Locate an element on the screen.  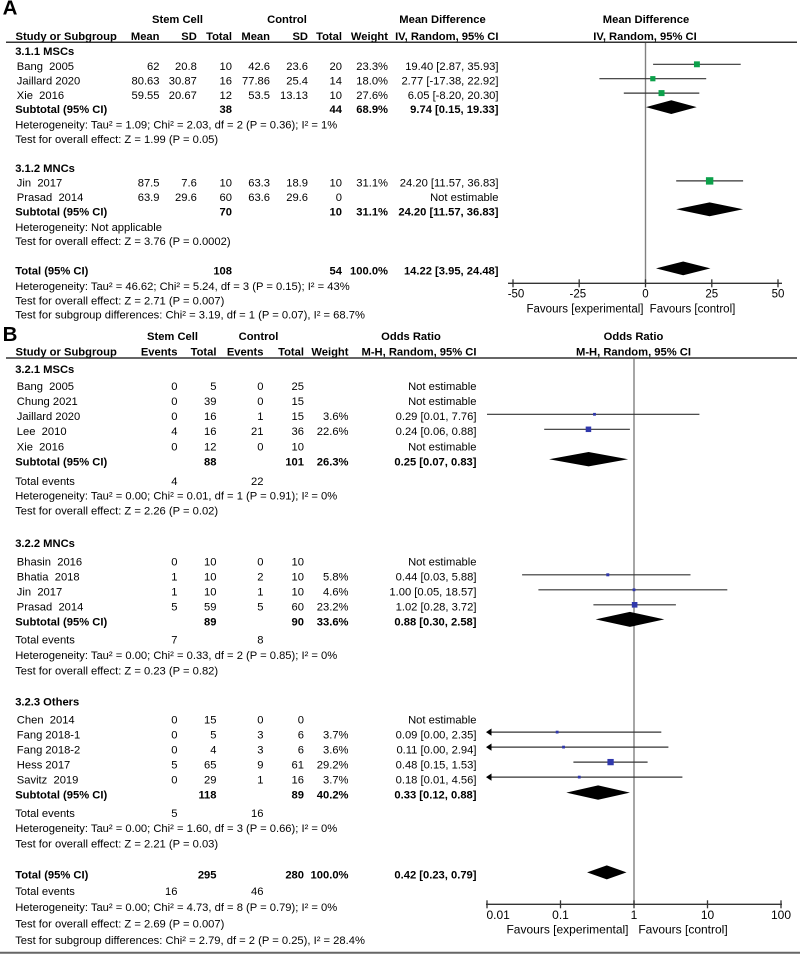
svg-text: 0.33 [0.12, 0.88] is located at coordinates (435, 796).